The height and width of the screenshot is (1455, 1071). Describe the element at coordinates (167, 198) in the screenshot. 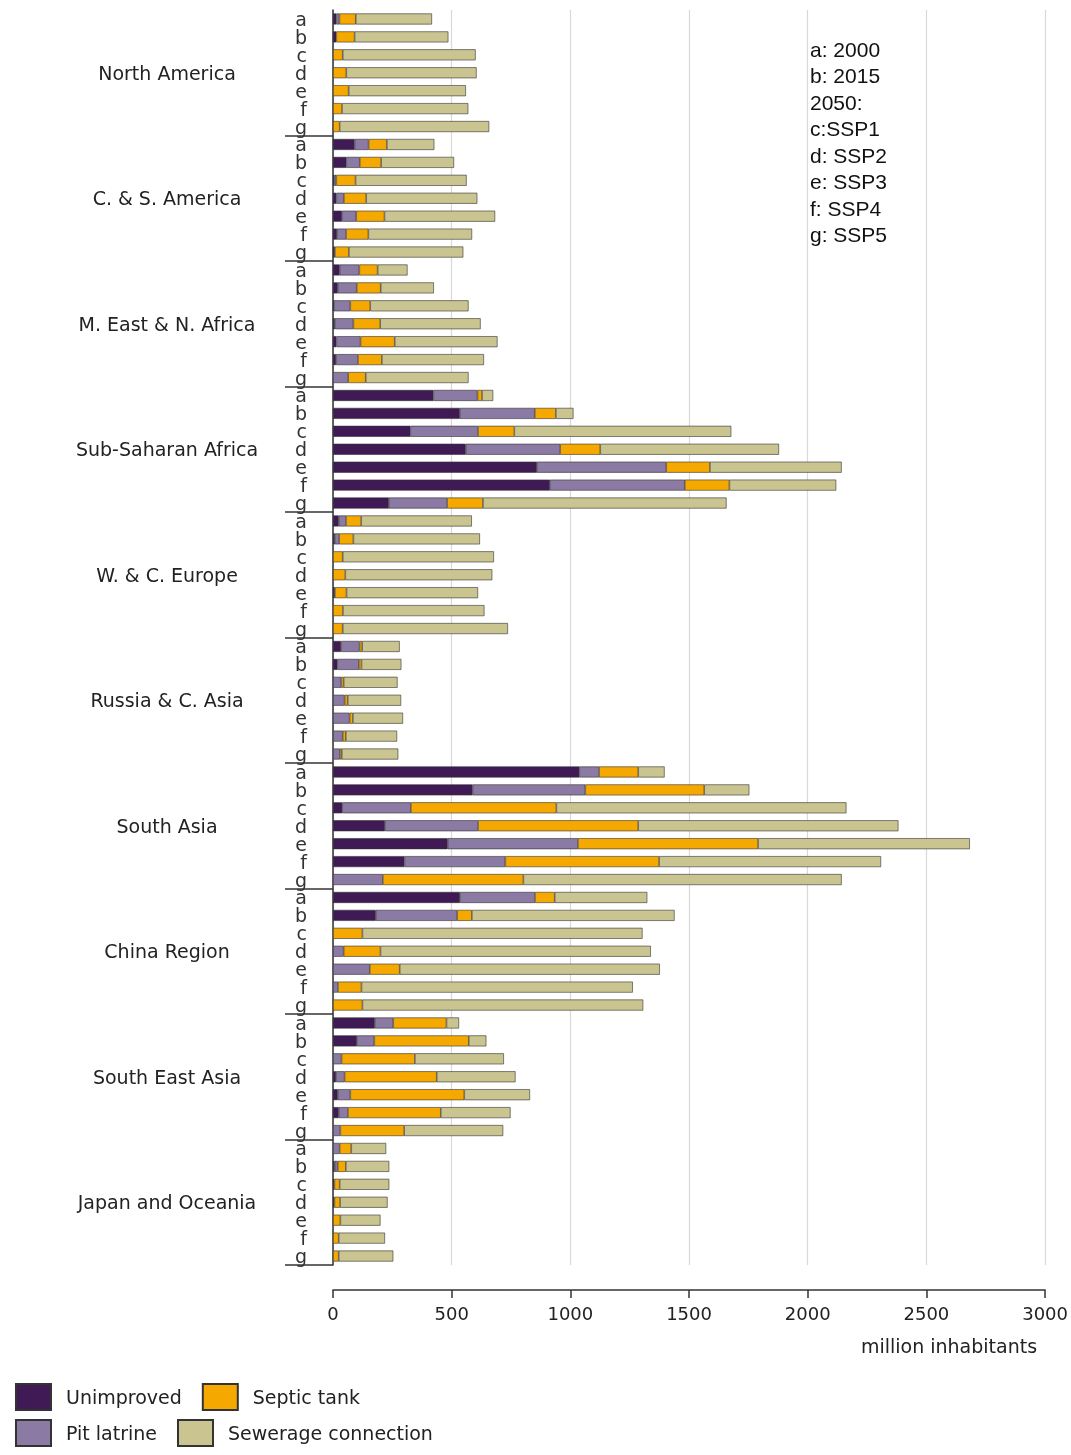

I see `text: C. & S. America` at that location.